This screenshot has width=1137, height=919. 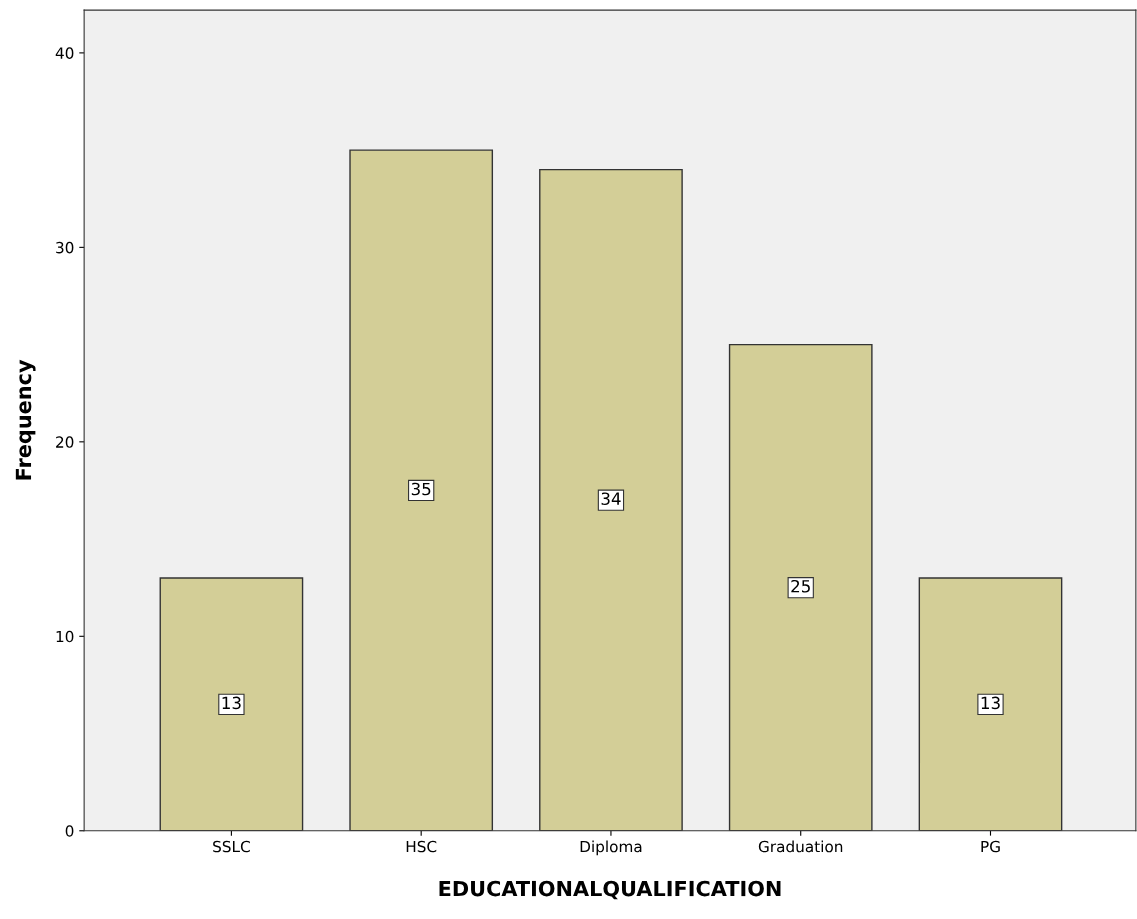 I want to click on data-label: 25, so click(x=800, y=586).